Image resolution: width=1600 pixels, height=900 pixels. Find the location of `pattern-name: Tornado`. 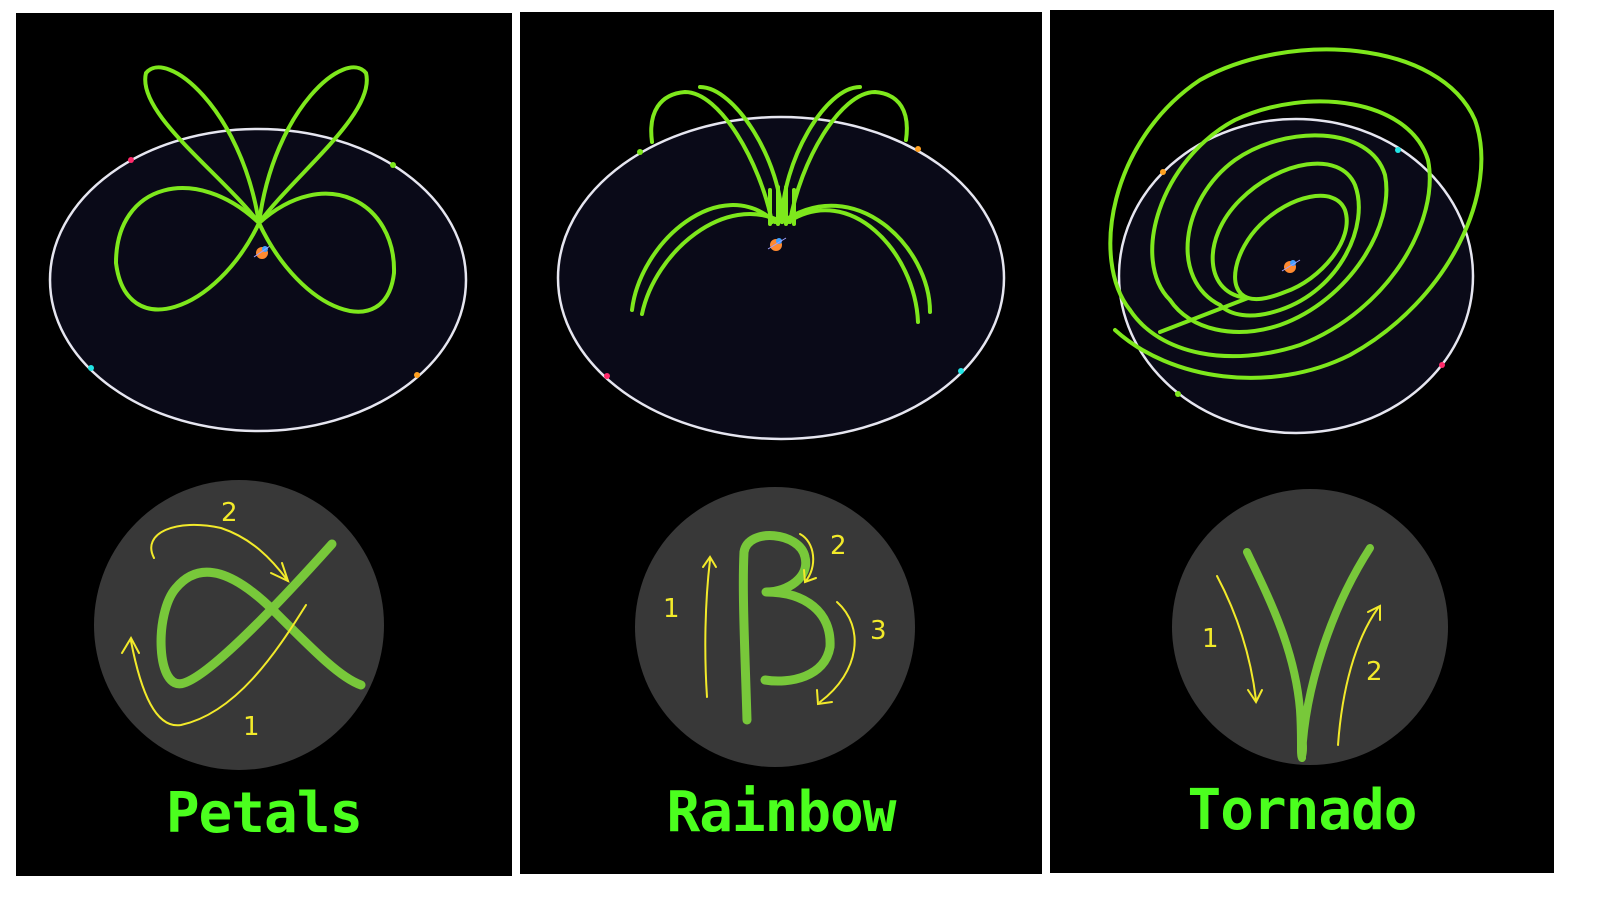

pattern-name: Tornado is located at coordinates (1302, 810).